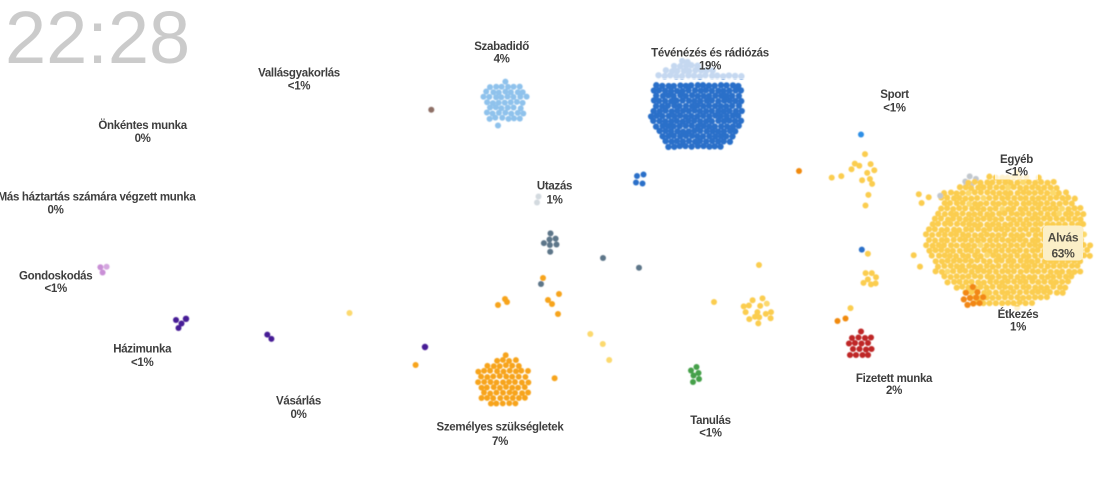 The height and width of the screenshot is (482, 1108). What do you see at coordinates (502, 59) in the screenshot?
I see `svg-text: 4%` at bounding box center [502, 59].